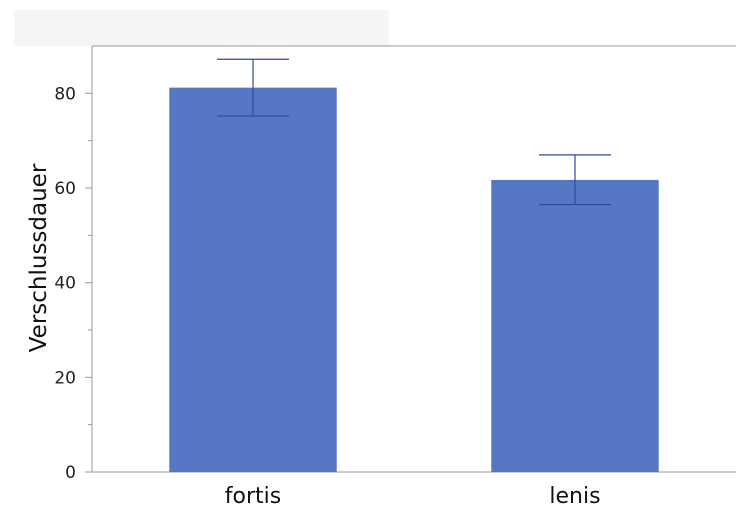  Describe the element at coordinates (70, 473) in the screenshot. I see `y-tick-label: 0` at that location.